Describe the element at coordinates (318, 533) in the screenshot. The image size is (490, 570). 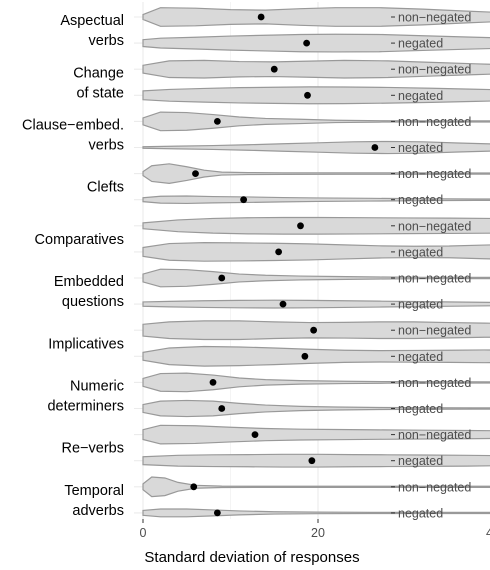
I see `x-tick-label: 20` at that location.